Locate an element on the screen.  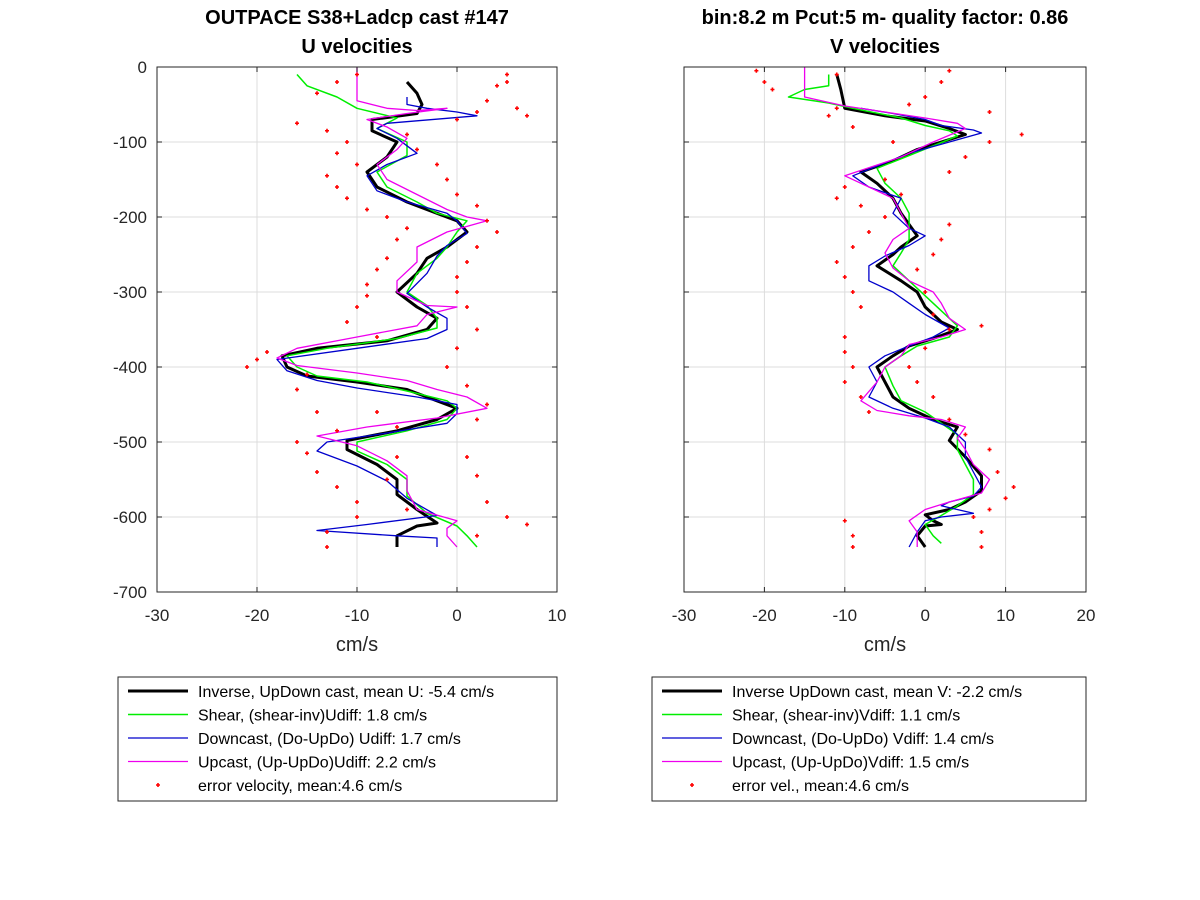
u-x-tick-label: 0 is located at coordinates (456, 615).